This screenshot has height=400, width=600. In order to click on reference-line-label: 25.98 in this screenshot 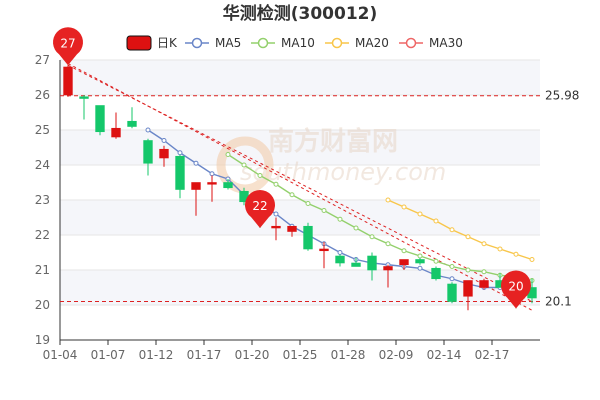, I will do `click(562, 96)`.